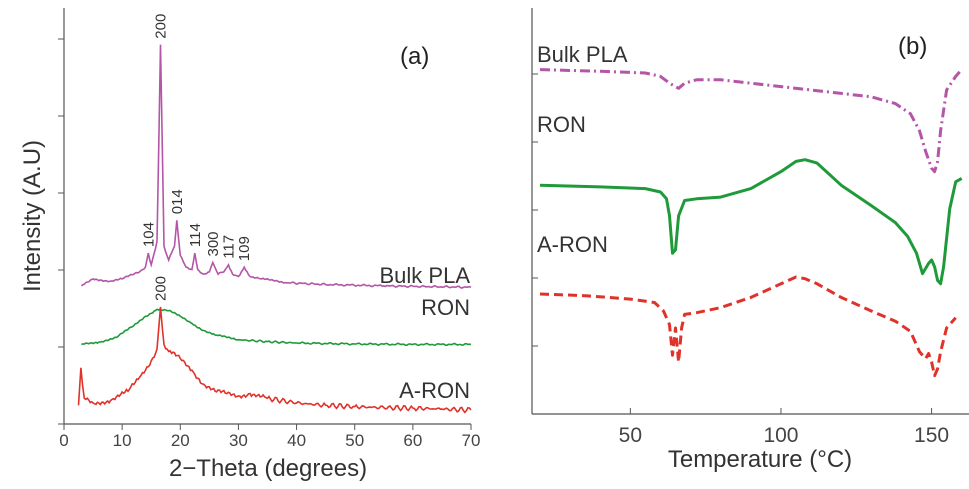  What do you see at coordinates (269, 437) in the screenshot?
I see `panel-a-x-ticks: 0 10 20 30 40 50 60 70` at bounding box center [269, 437].